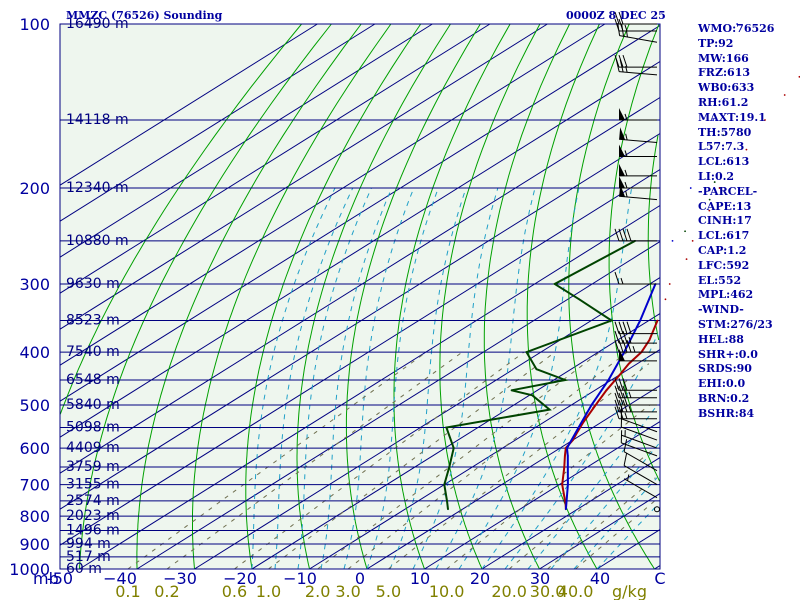 This screenshot has width=800, height=600. What do you see at coordinates (420, 578) in the screenshot?
I see `temperature-tick-label: 10` at bounding box center [420, 578].